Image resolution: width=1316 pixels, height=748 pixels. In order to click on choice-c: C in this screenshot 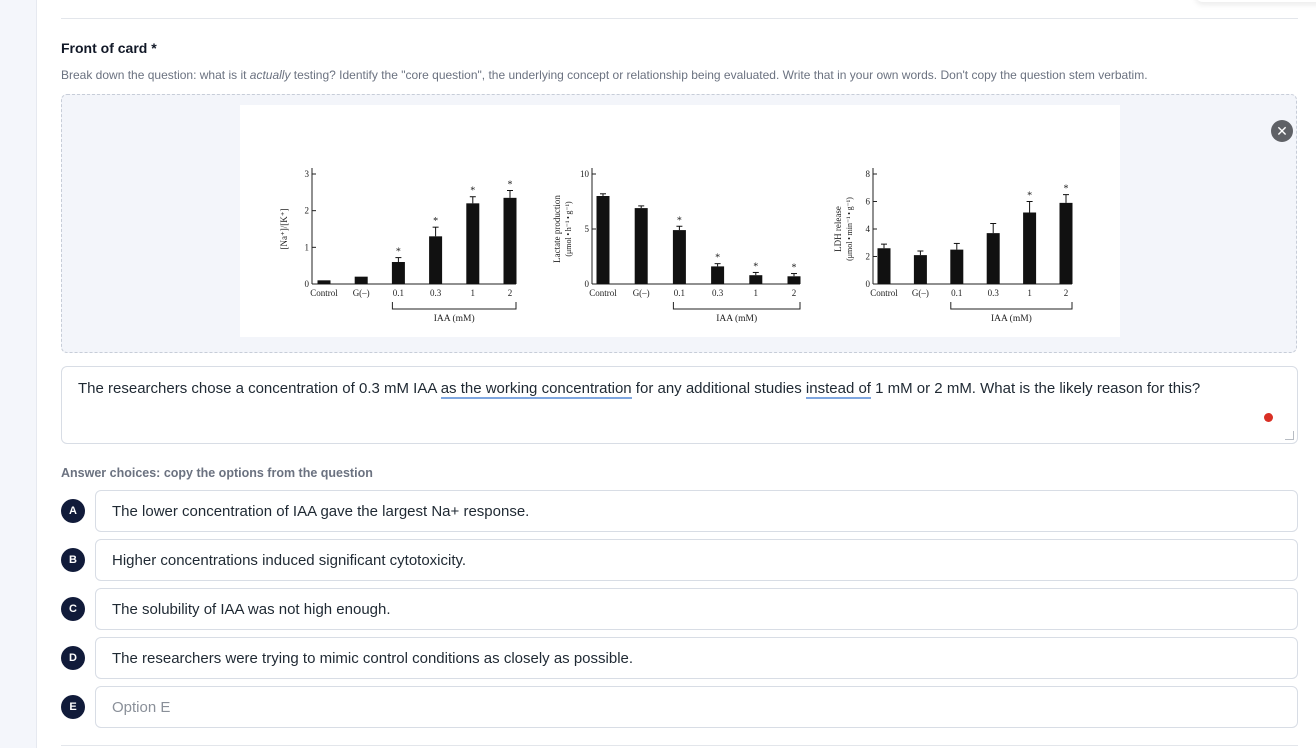, I will do `click(679, 609)`.